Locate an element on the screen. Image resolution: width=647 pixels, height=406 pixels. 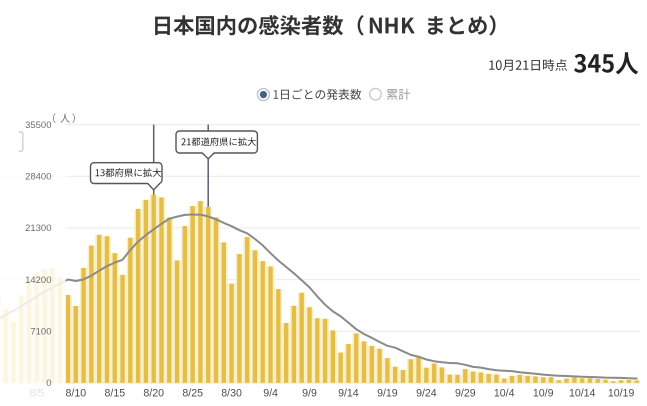
svg-text: 14200 is located at coordinates (38, 280).